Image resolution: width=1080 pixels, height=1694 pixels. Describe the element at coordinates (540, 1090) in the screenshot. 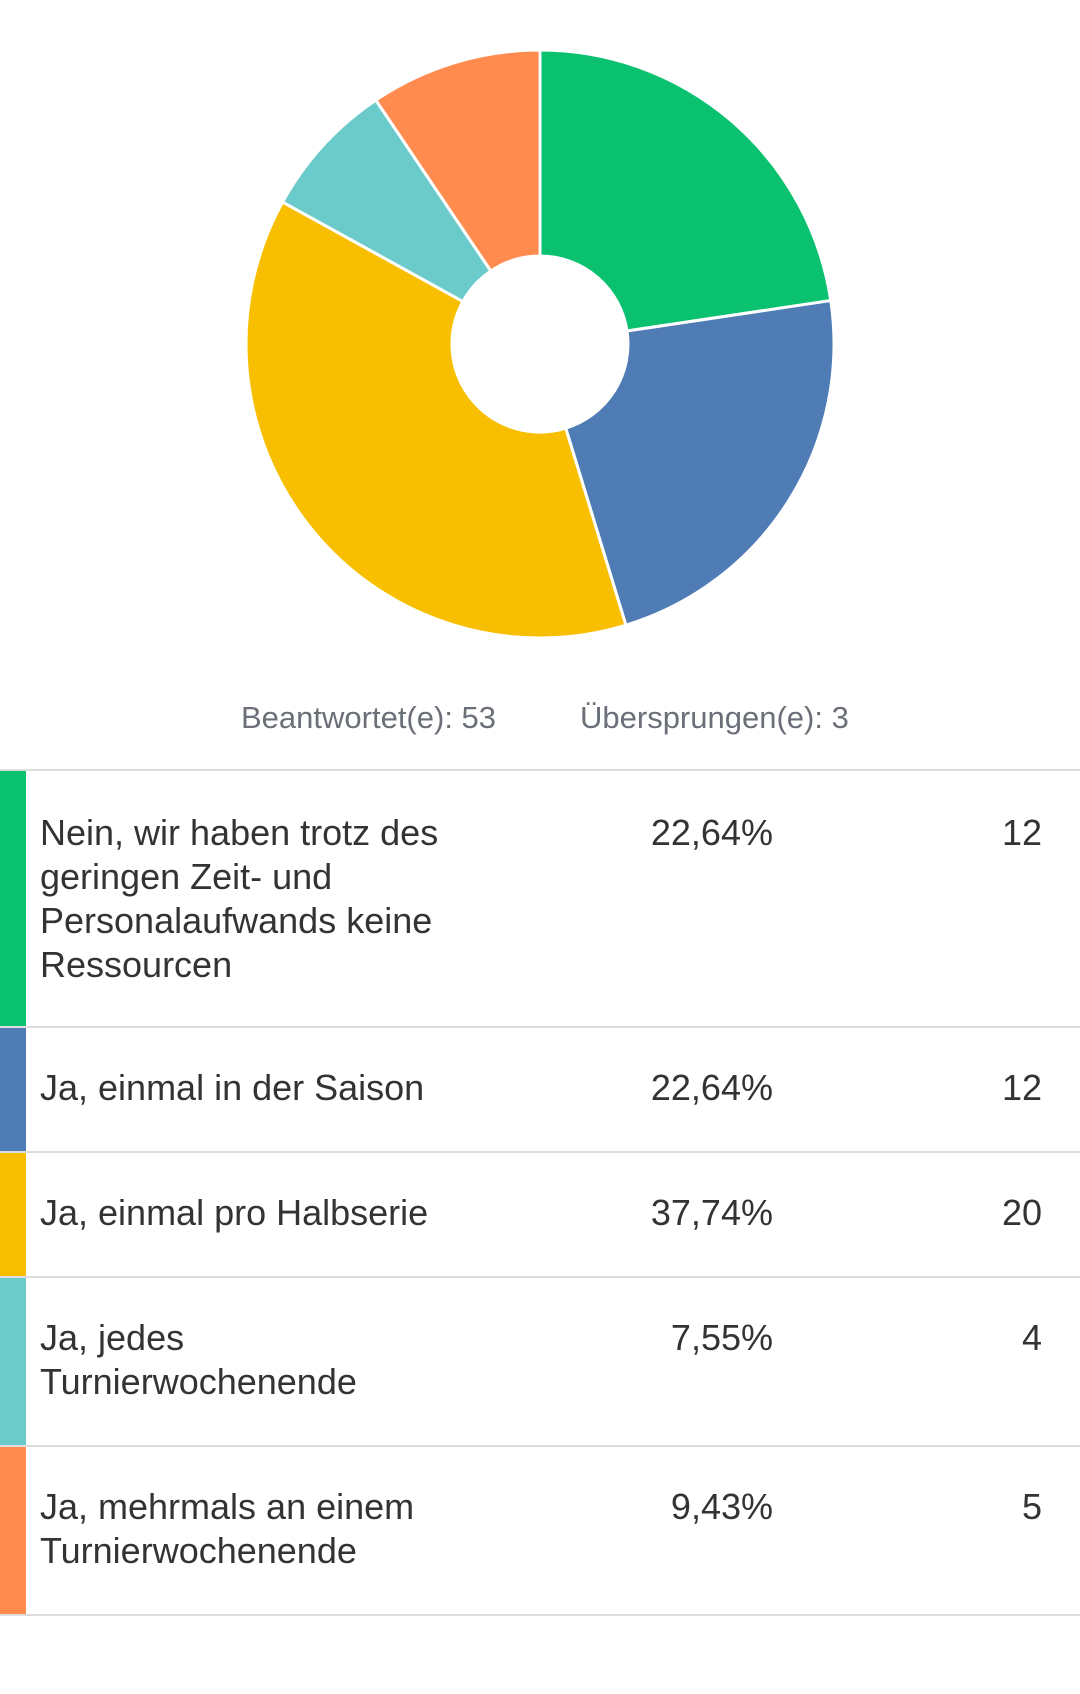

I see `table-row: Ja, einmal in der Saison 22,64% 12` at that location.